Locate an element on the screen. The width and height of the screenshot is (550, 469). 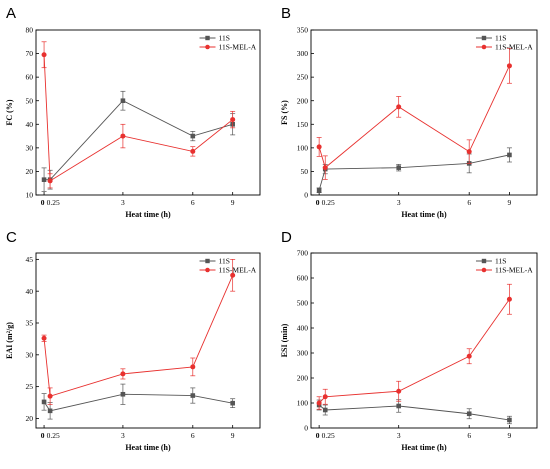
y-axis-label: ESI (min) is located at coordinates (284, 340).